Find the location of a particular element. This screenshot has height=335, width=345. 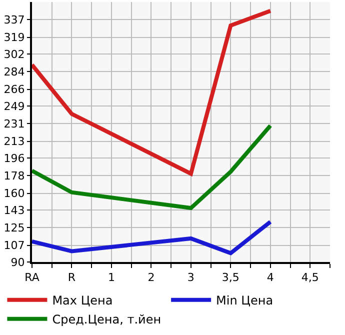

x-tick-label: 4 is located at coordinates (270, 277).